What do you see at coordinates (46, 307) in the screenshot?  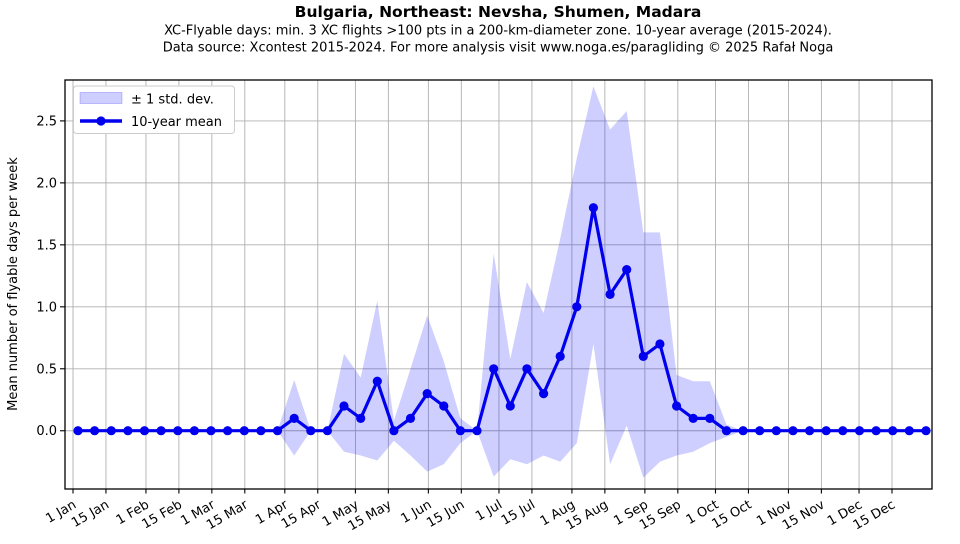 I see `y-tick-label: 1.0` at bounding box center [46, 307].